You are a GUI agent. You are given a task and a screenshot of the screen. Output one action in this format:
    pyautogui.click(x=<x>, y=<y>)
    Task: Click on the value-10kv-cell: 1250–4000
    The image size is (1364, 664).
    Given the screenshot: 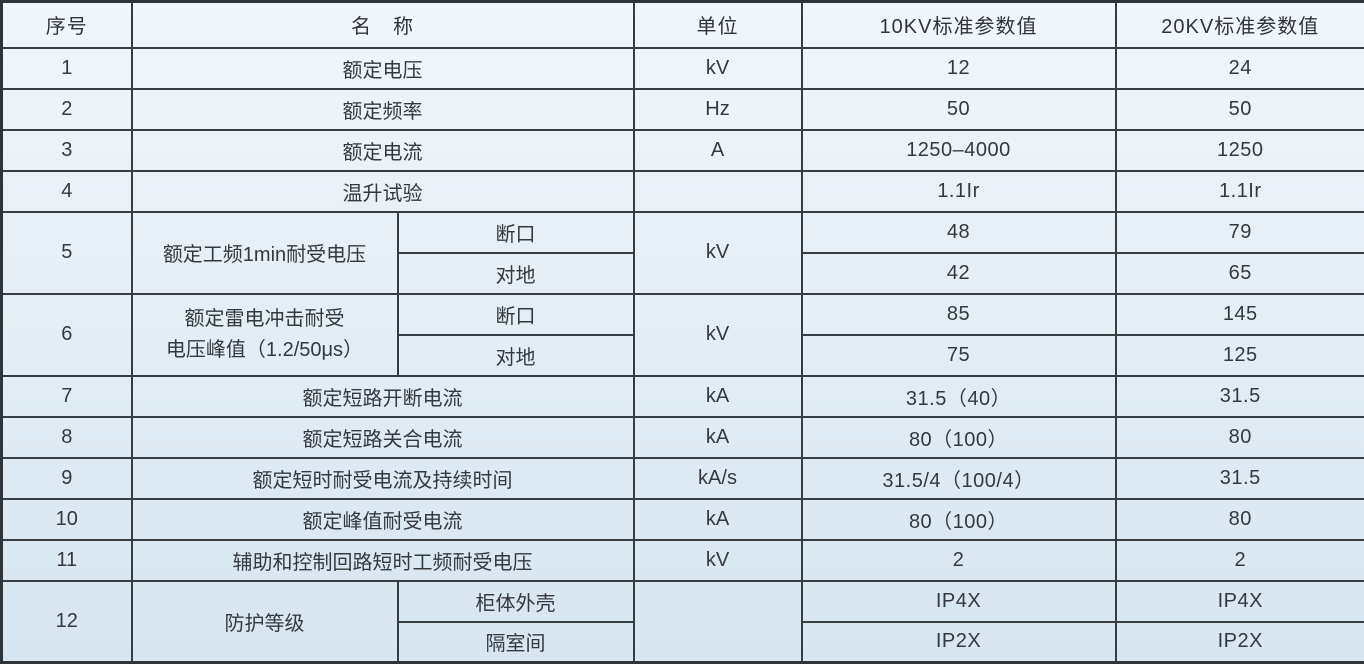 What is the action you would take?
    pyautogui.click(x=958, y=150)
    